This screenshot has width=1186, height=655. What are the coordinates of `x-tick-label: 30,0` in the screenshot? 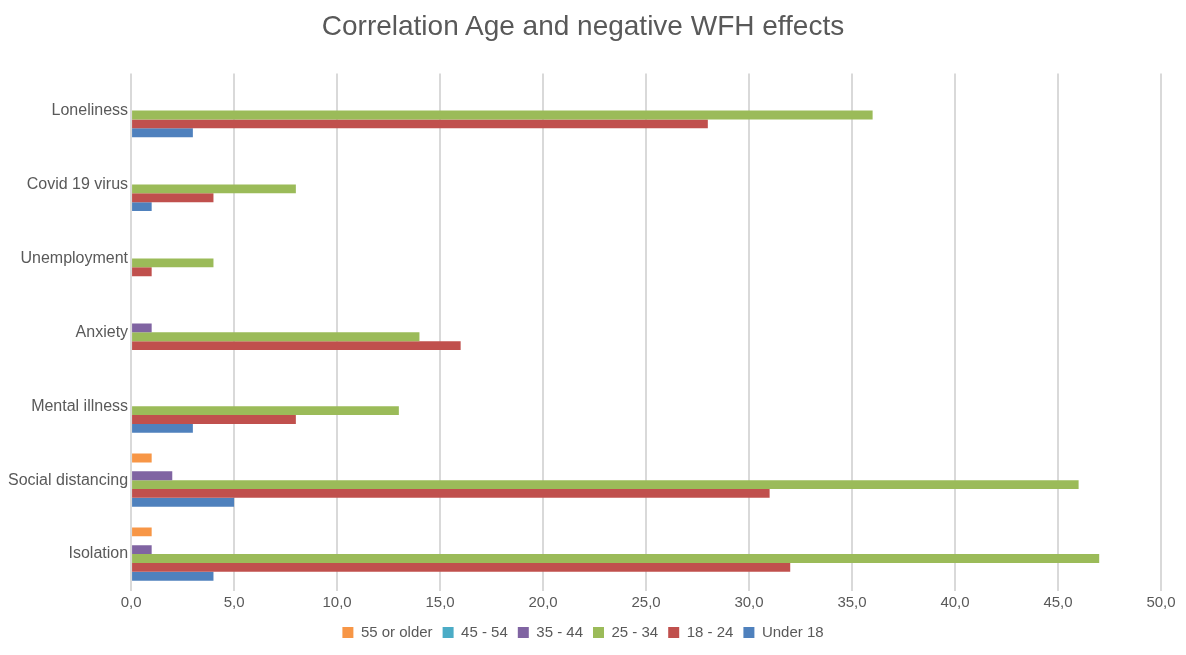 It's located at (749, 602).